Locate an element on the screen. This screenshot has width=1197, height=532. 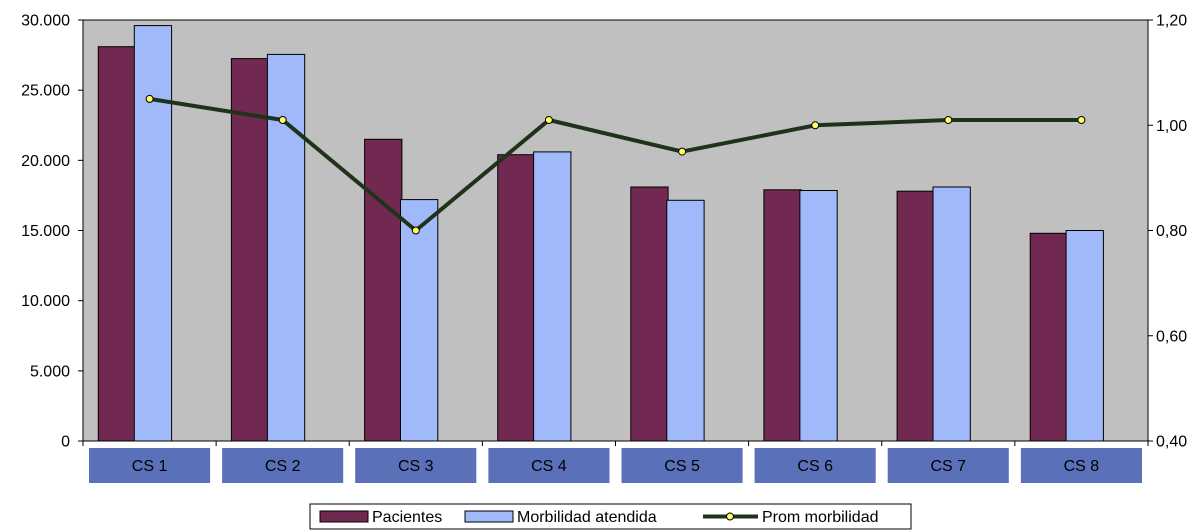
category-label-2: CS 2 is located at coordinates (283, 466).